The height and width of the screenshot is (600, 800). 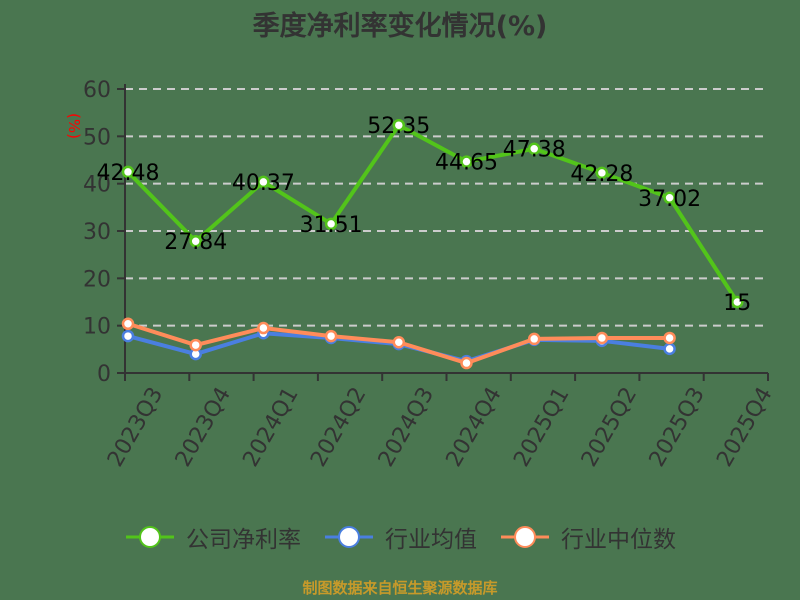 I want to click on chart-title: 季度净利率变化情况(%), so click(x=400, y=26).